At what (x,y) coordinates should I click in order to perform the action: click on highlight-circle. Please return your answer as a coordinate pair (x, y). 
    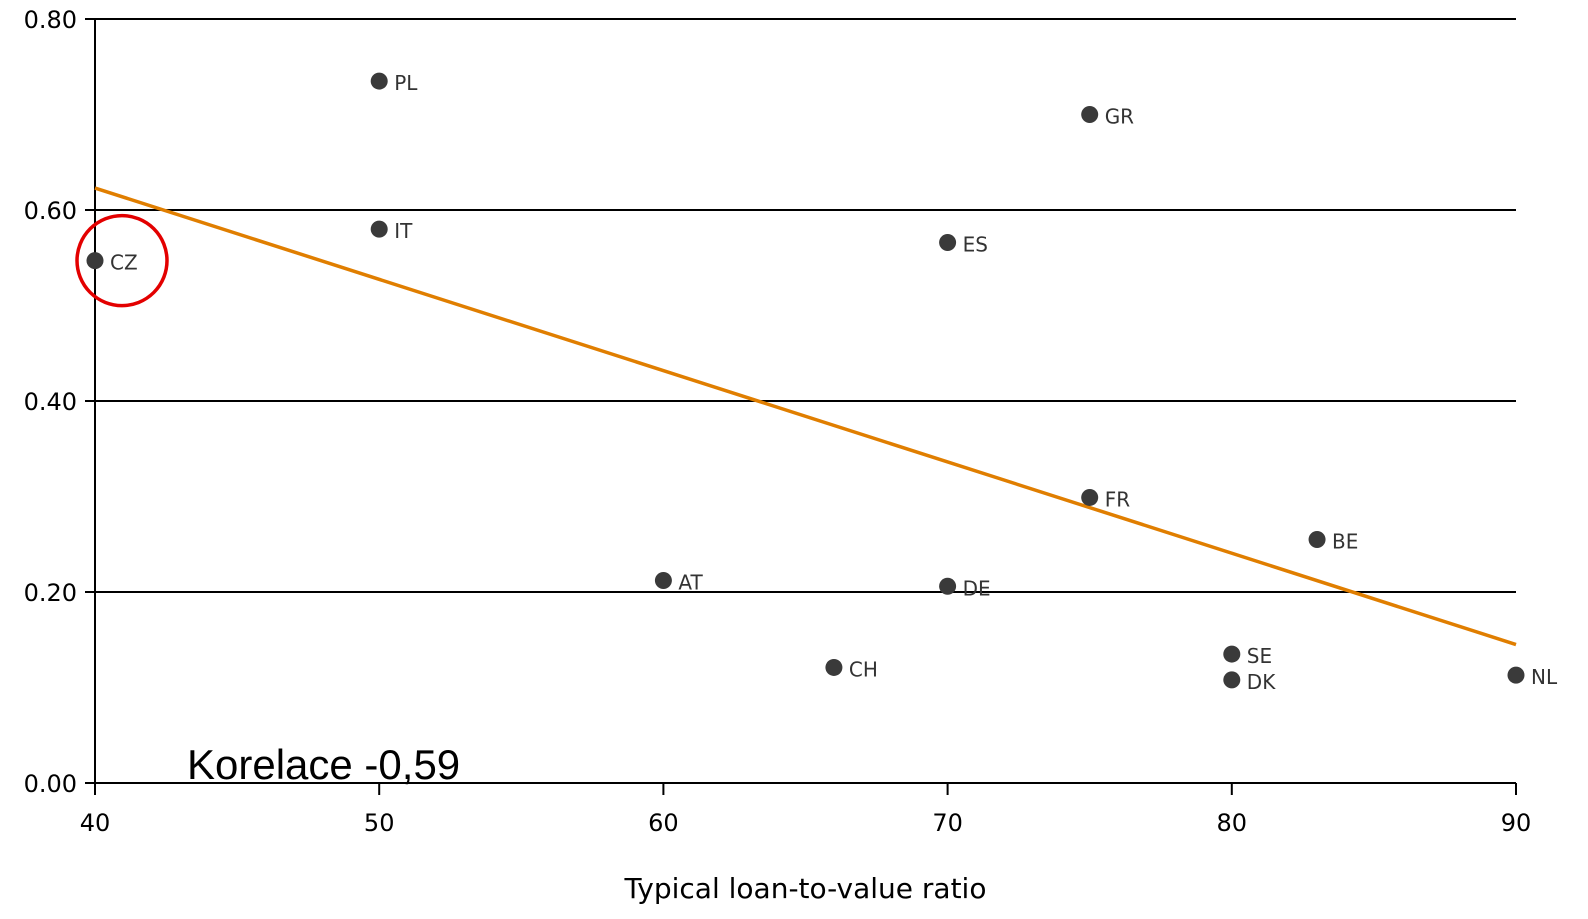
    Looking at the image, I should click on (122, 260).